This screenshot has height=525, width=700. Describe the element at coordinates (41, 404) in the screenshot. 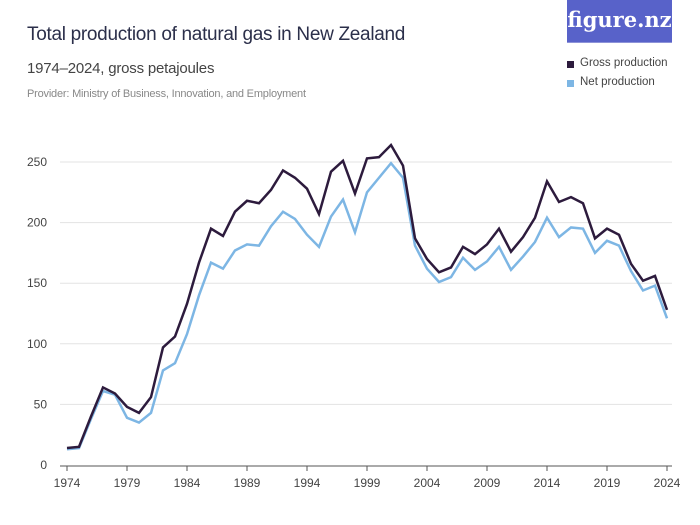

I see `y-tick-label: 50` at that location.